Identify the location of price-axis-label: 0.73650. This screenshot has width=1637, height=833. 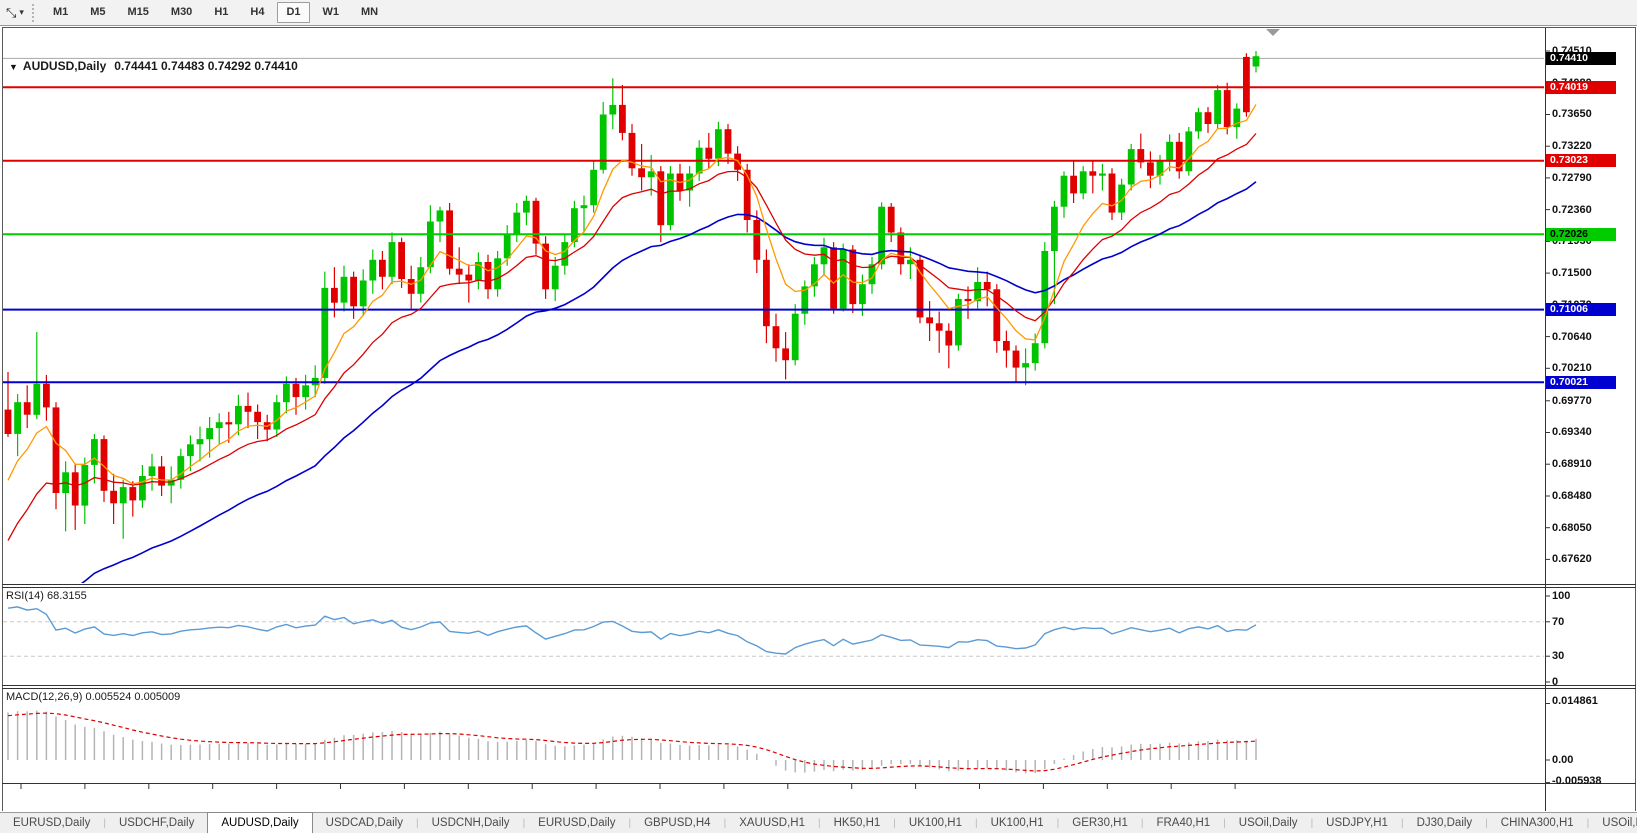
(1572, 114).